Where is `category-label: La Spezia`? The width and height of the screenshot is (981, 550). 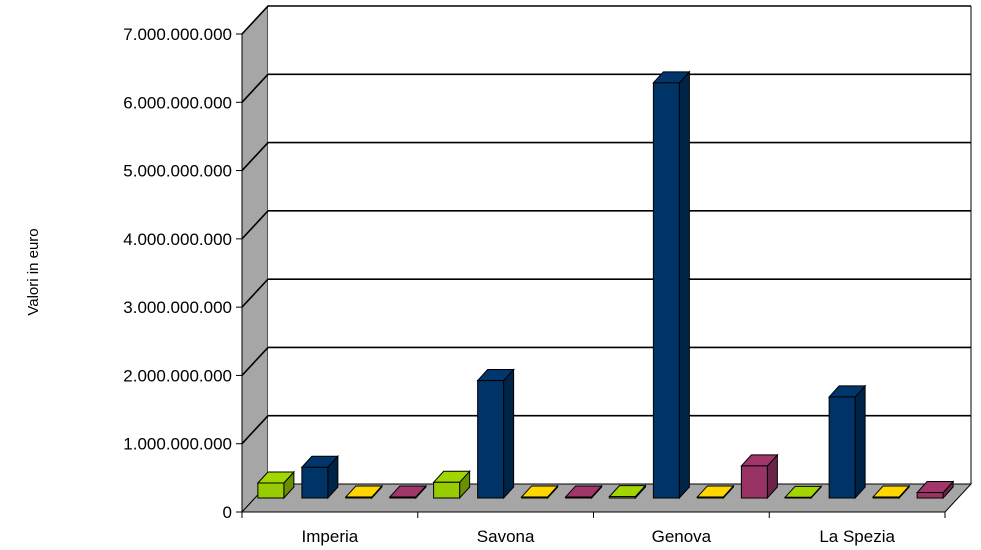 category-label: La Spezia is located at coordinates (857, 536).